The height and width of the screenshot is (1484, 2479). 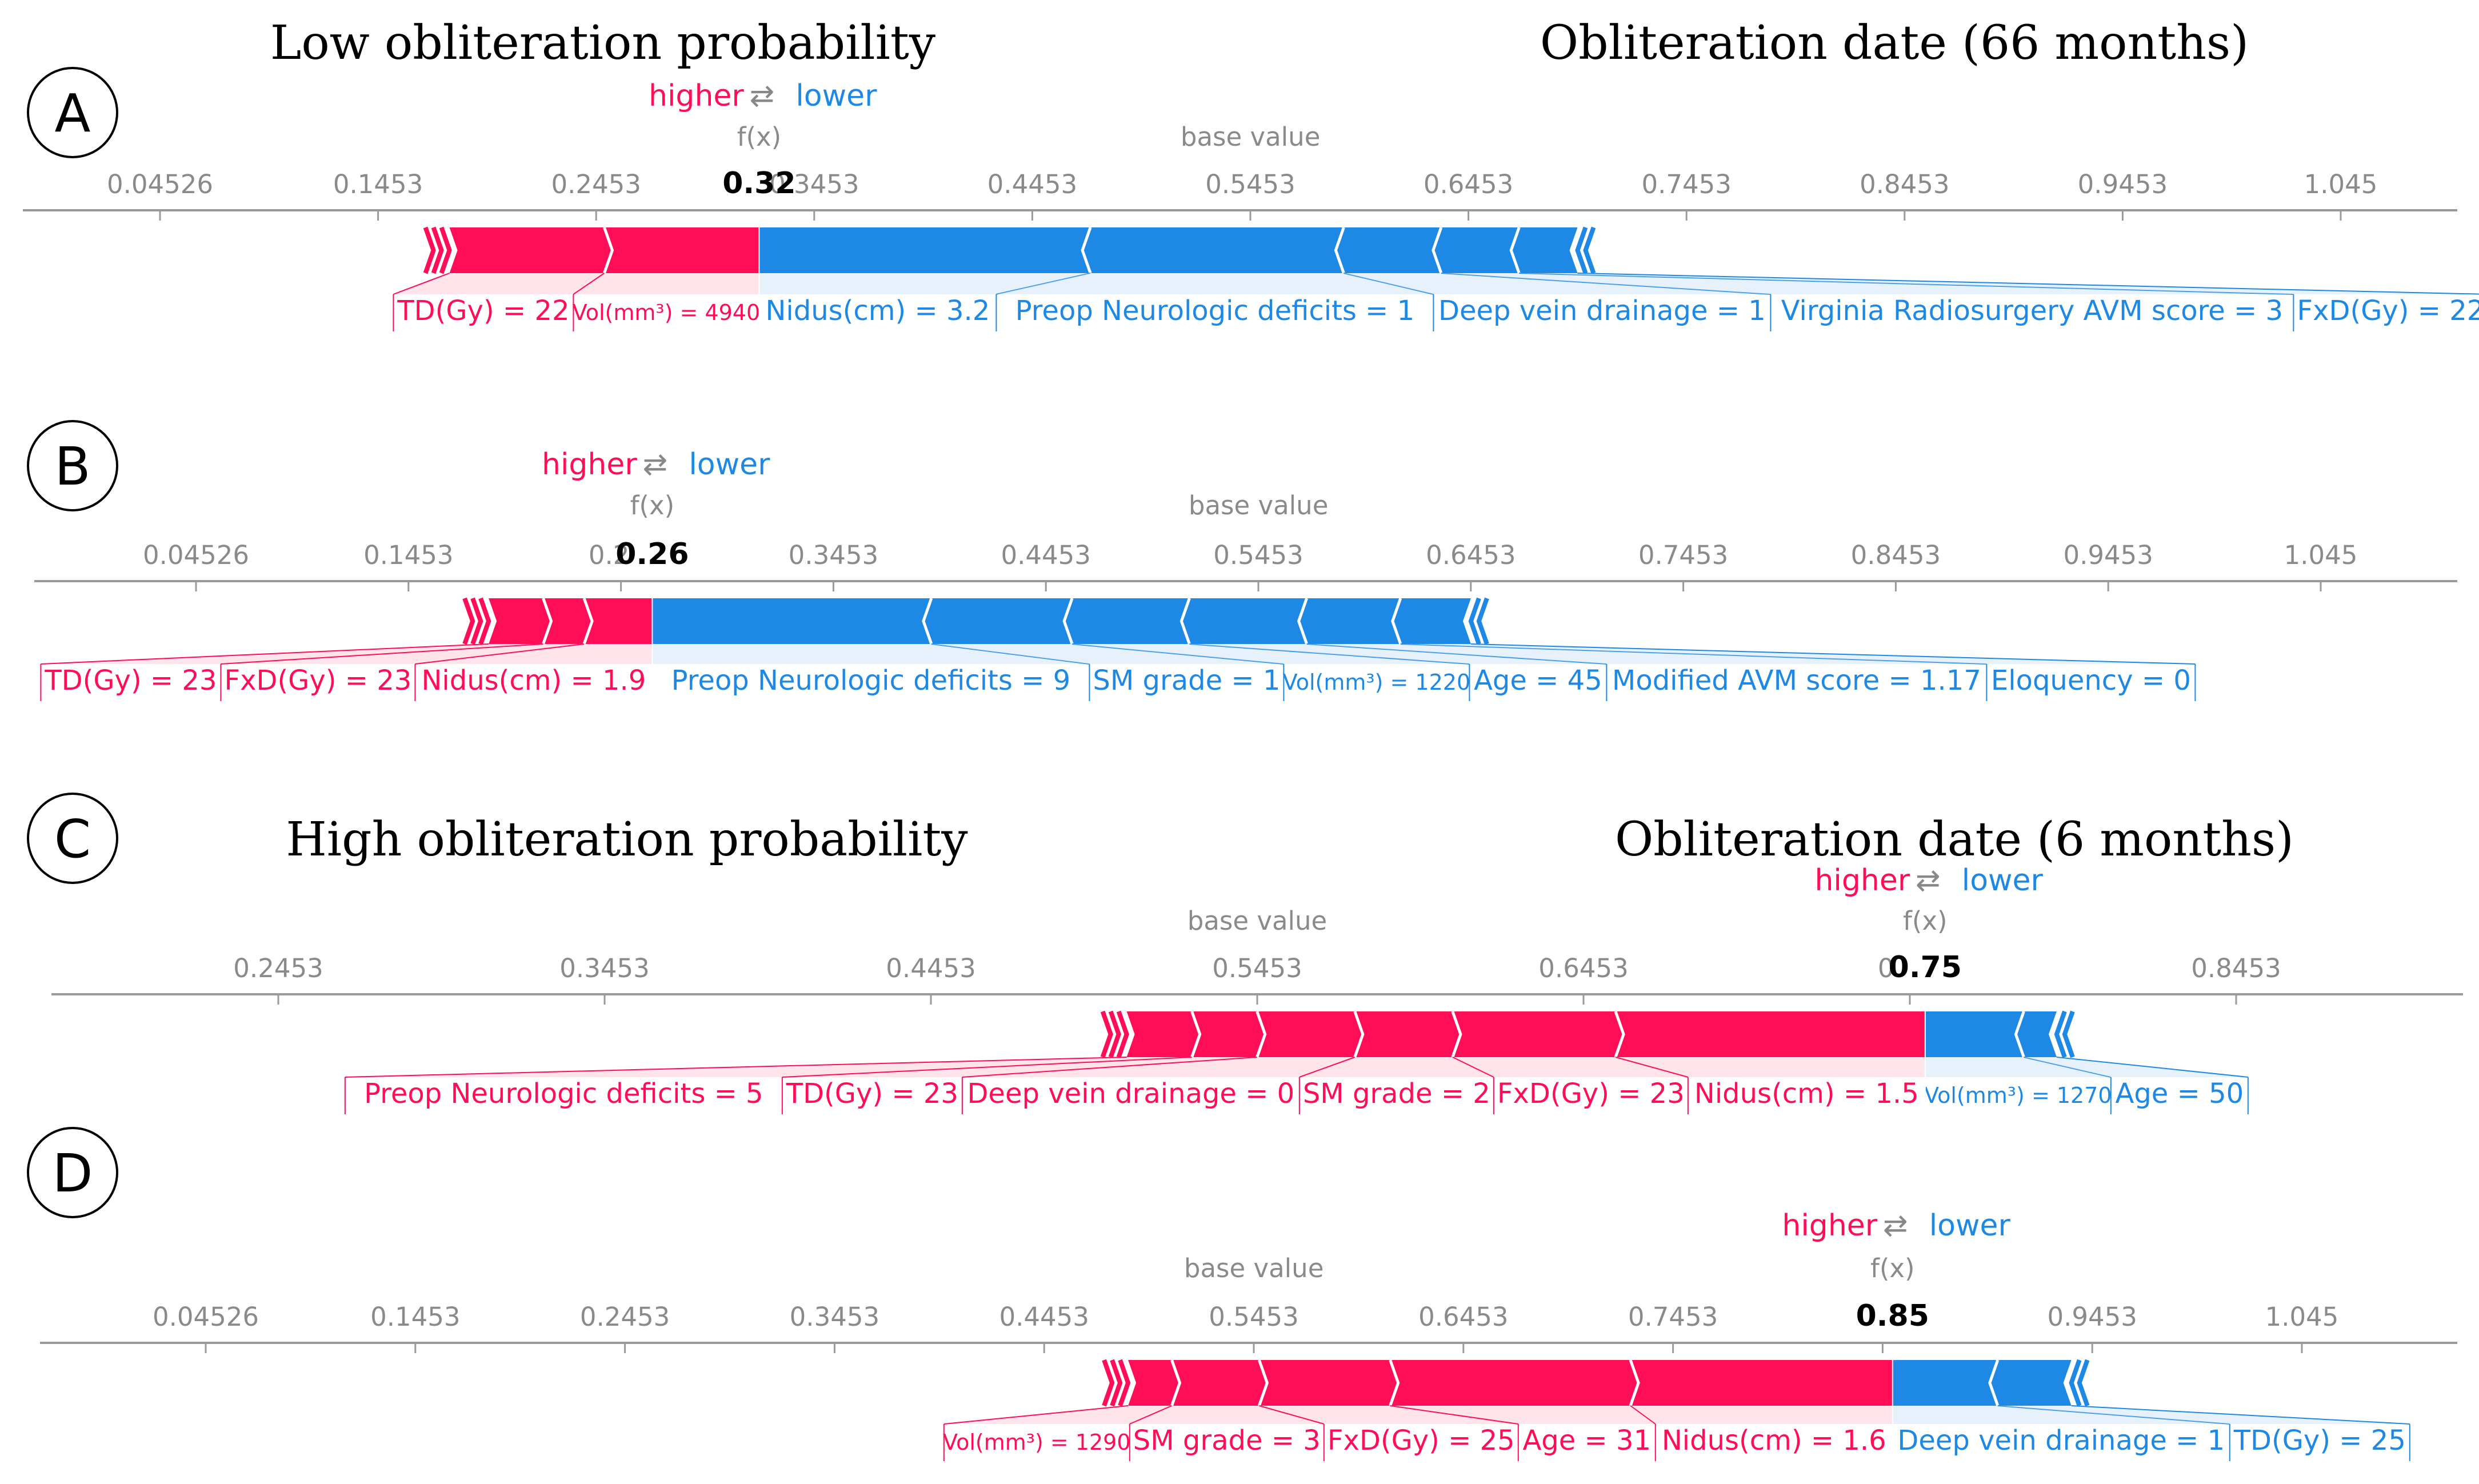 I want to click on negative-feature-label: Preop Neurologic deficits = 9, so click(x=871, y=681).